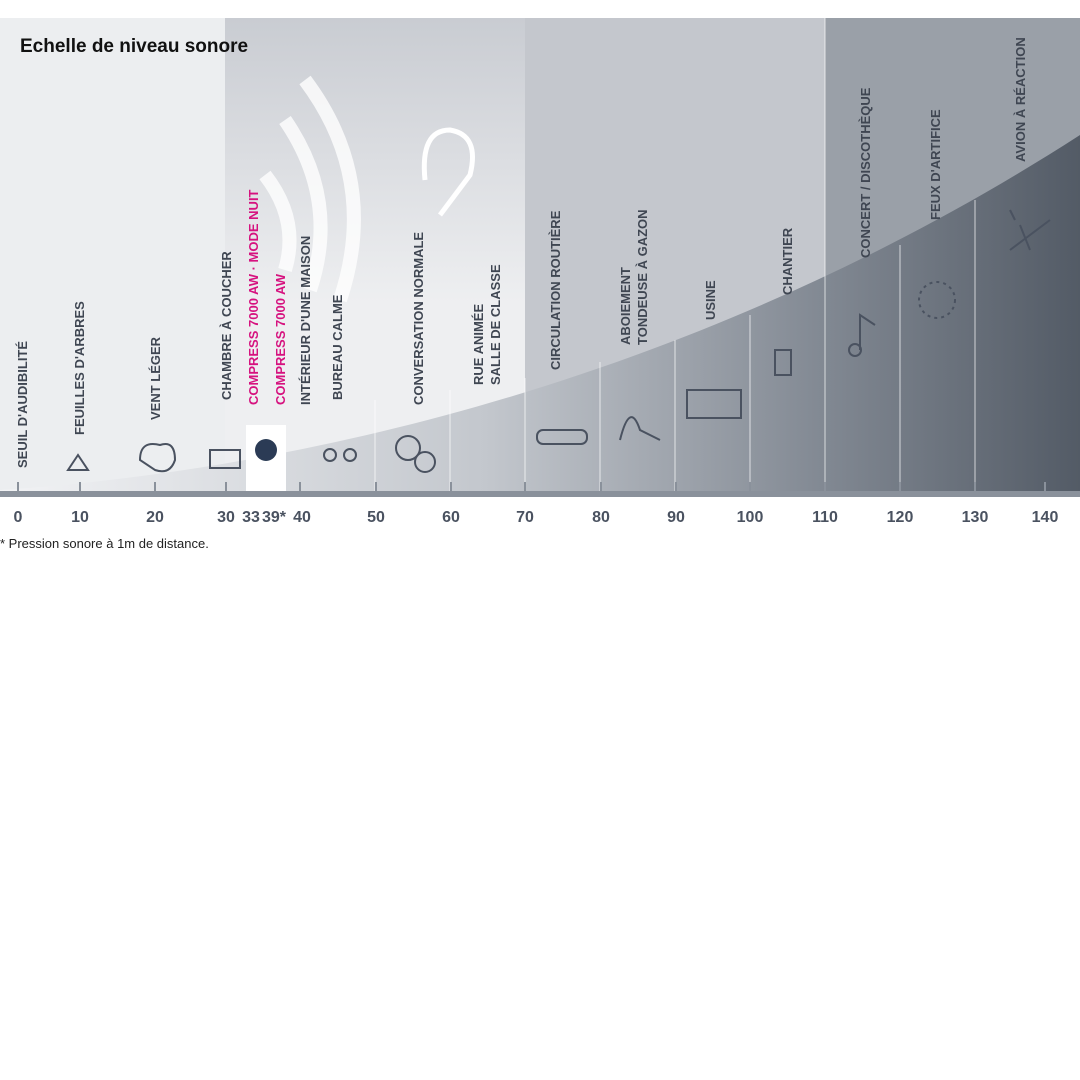 Image resolution: width=1080 pixels, height=1080 pixels. Describe the element at coordinates (305, 320) in the screenshot. I see `item-label: INTÉRIEUR D'UNE MAISON` at that location.